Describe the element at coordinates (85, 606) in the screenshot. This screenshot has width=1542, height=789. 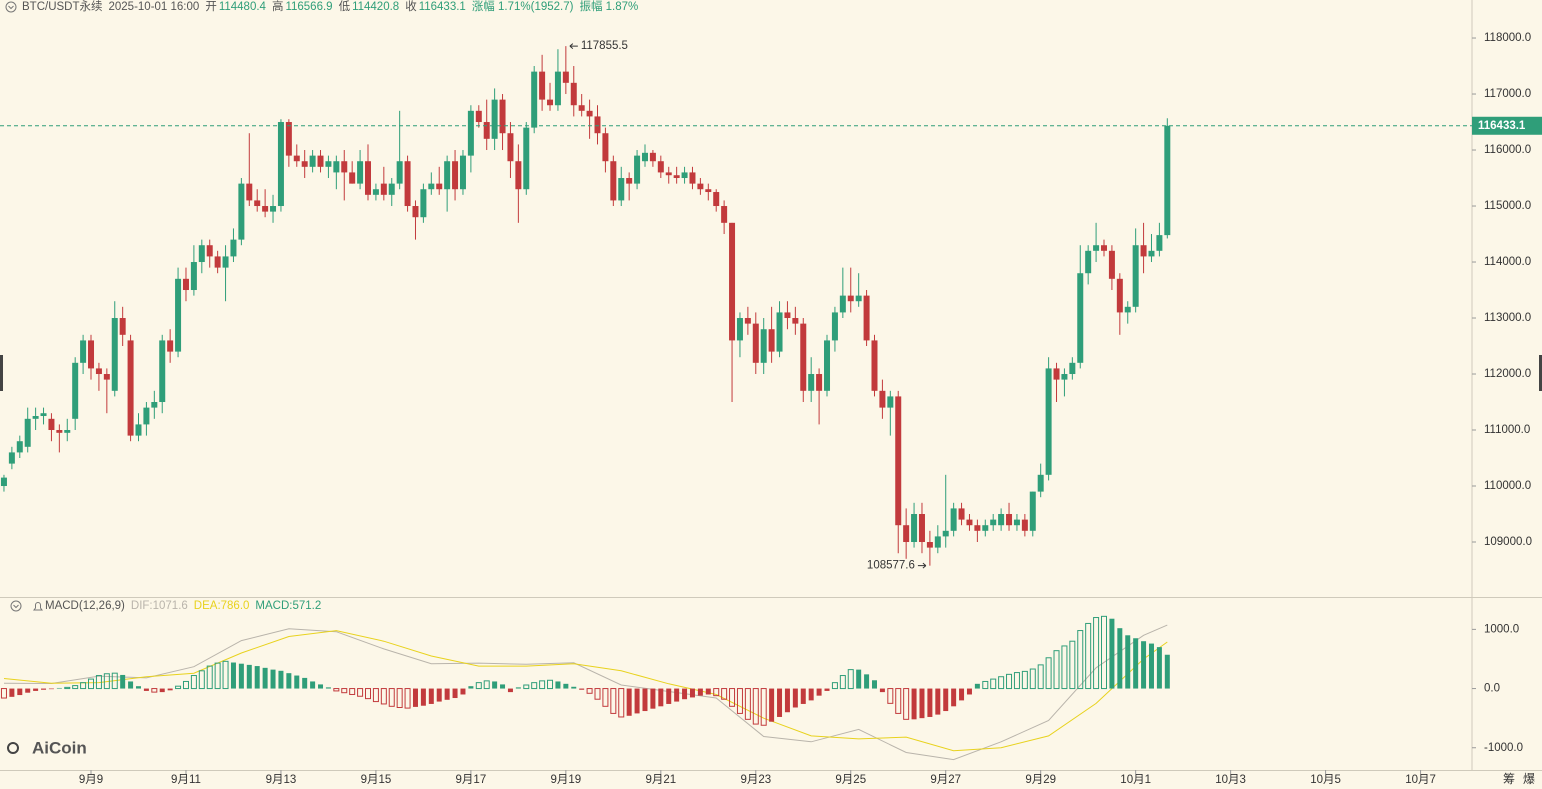
I see `indicator-title: MACD(12,26,9)` at that location.